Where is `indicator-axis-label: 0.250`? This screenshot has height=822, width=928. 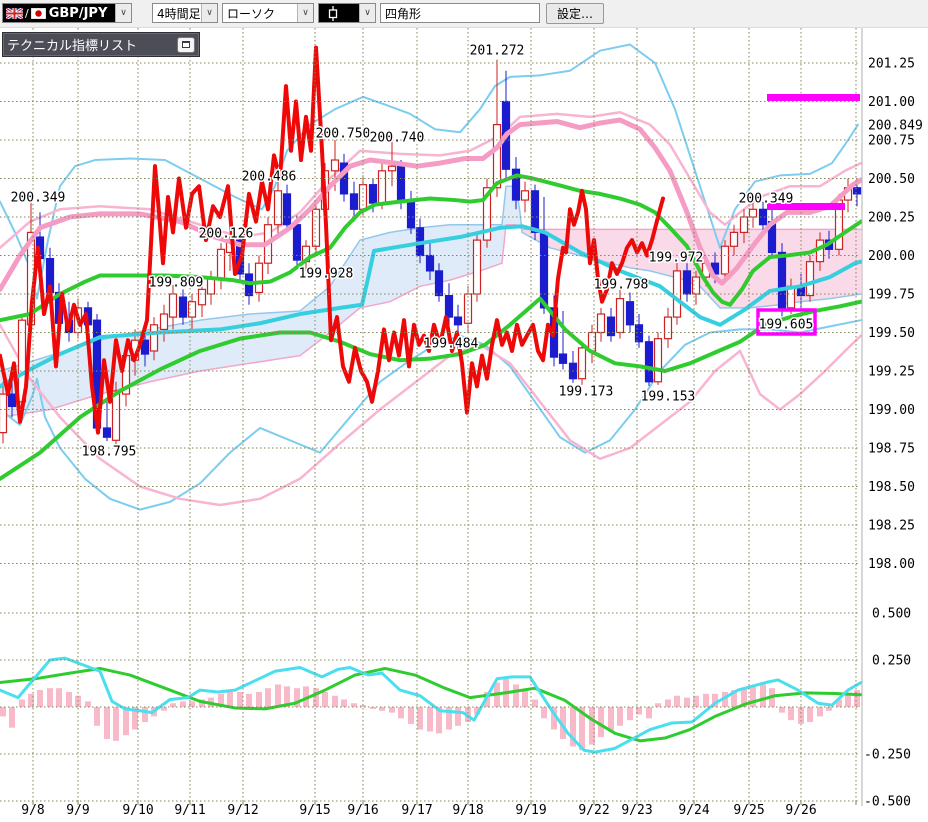 indicator-axis-label: 0.250 is located at coordinates (891, 661).